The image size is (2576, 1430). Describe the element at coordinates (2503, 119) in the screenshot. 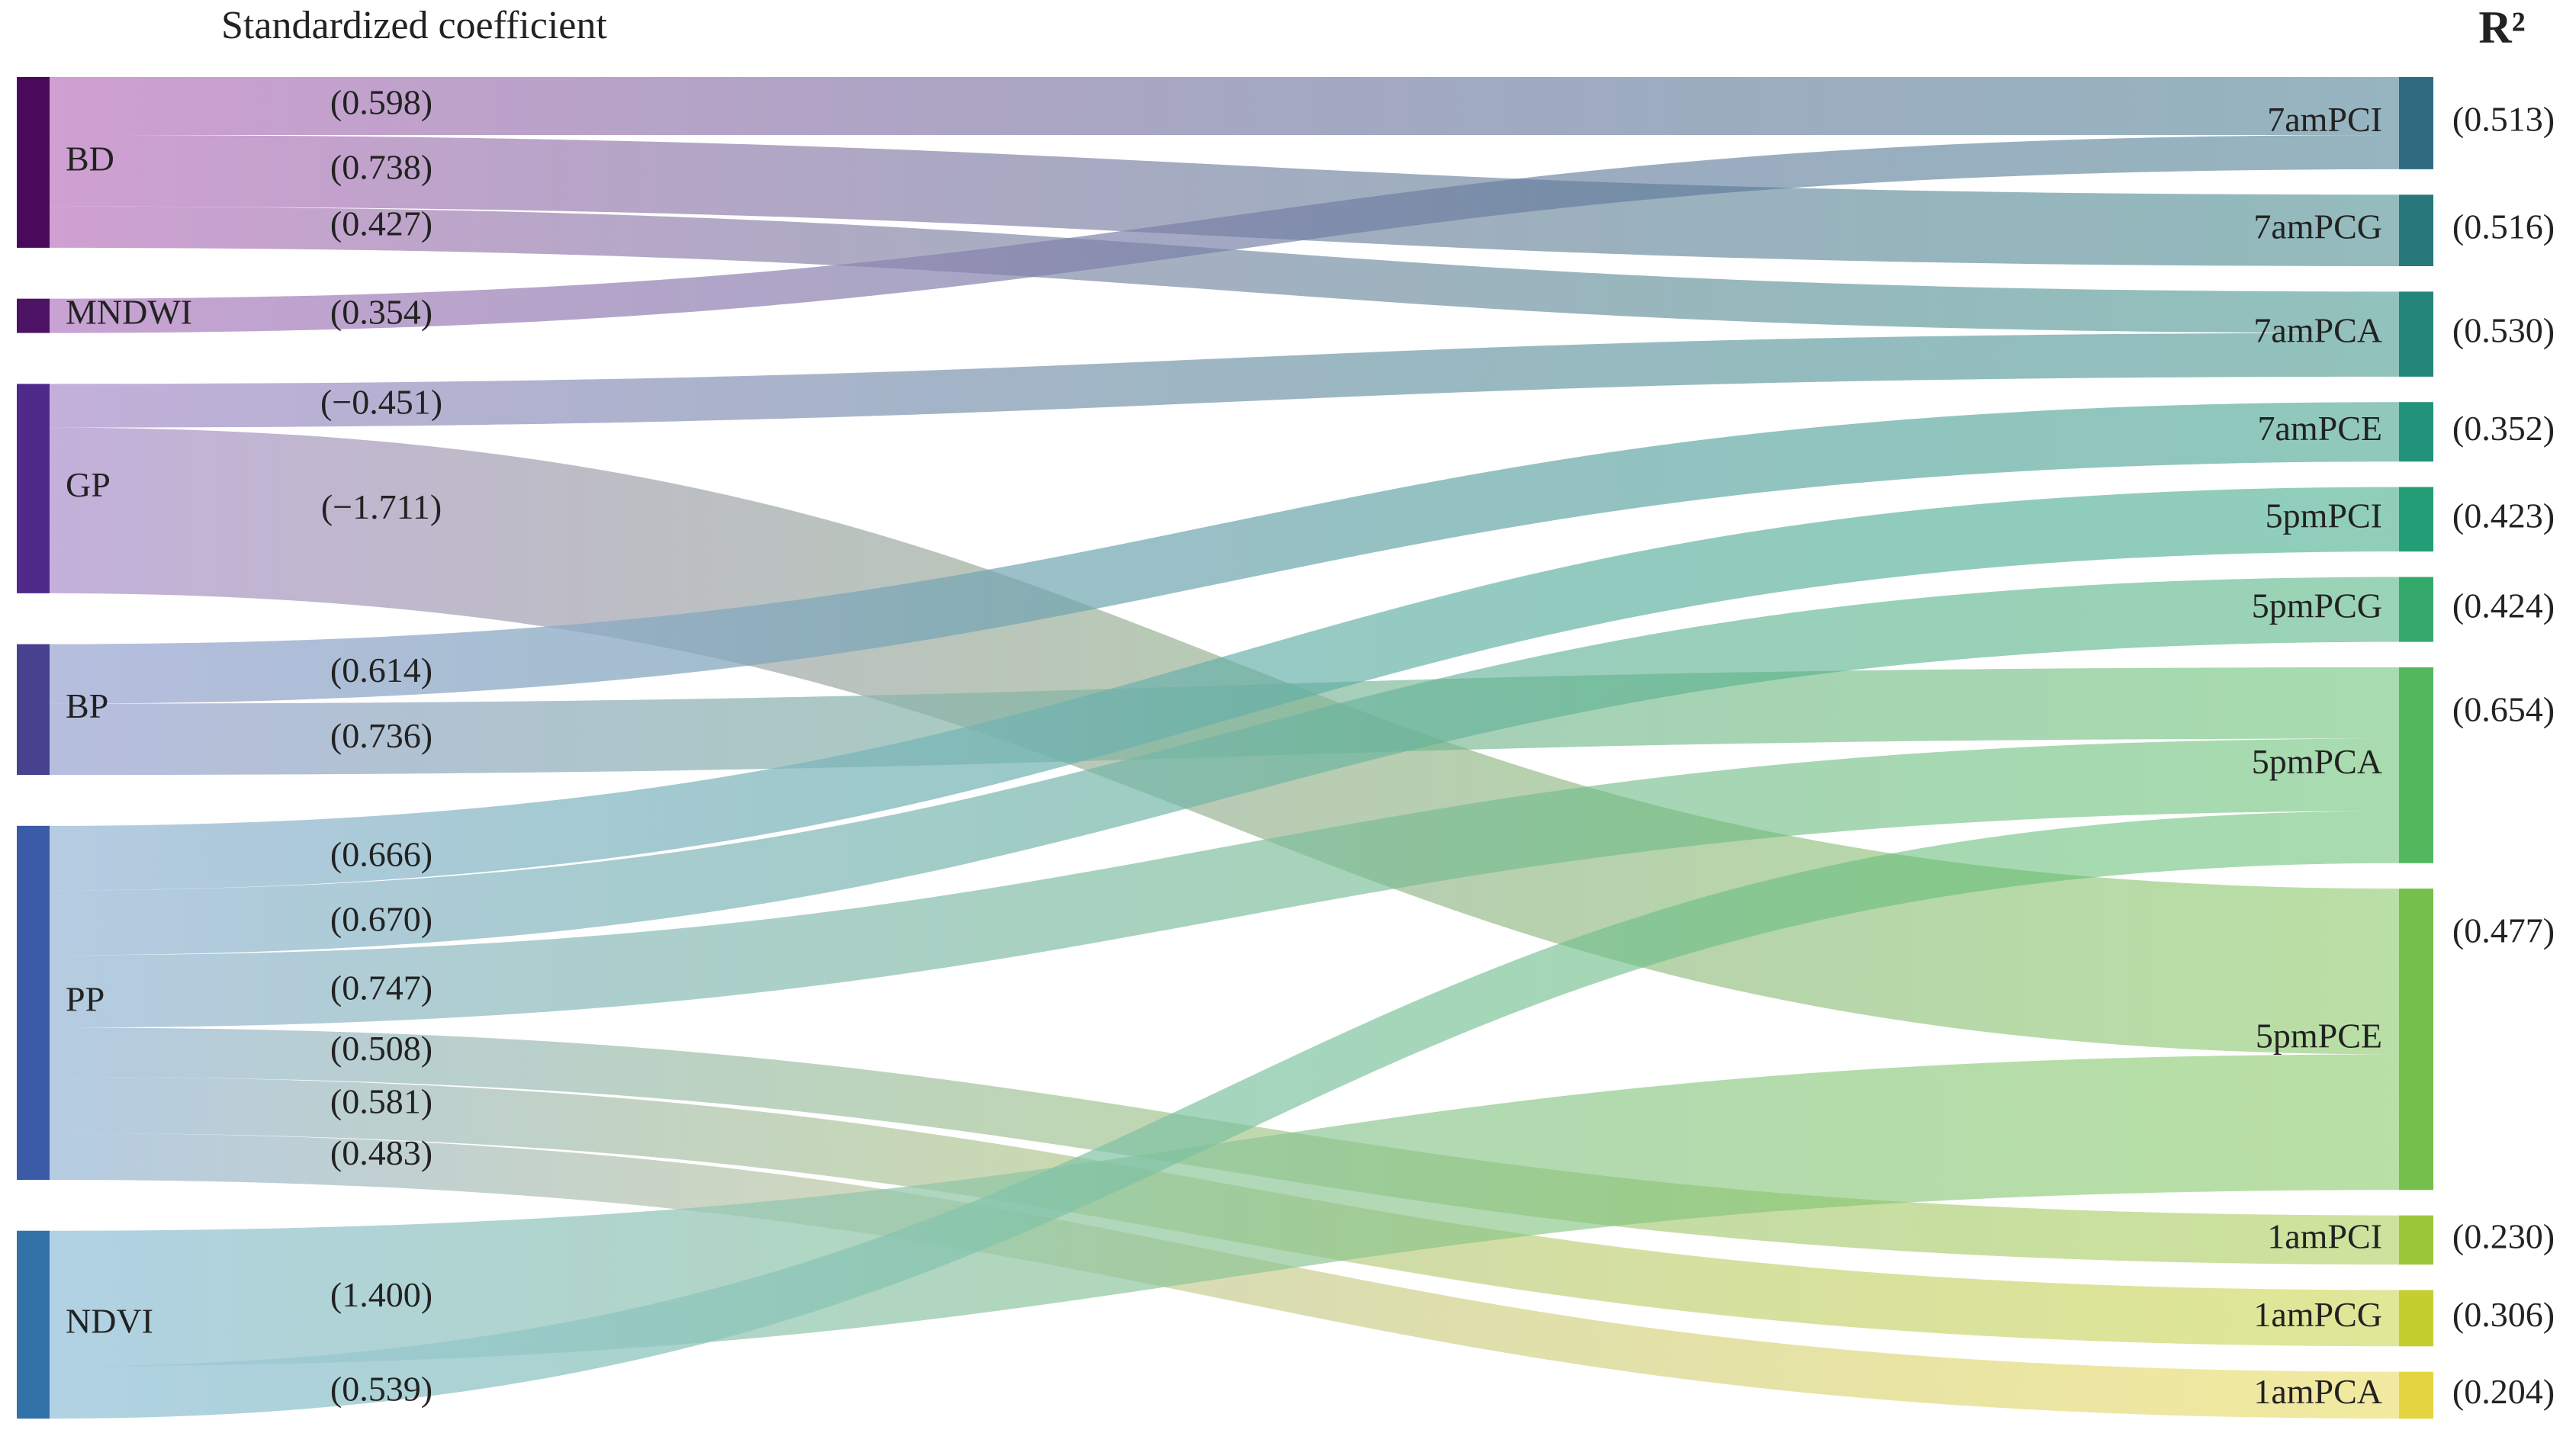

I see `r2-label: (0.513)` at that location.